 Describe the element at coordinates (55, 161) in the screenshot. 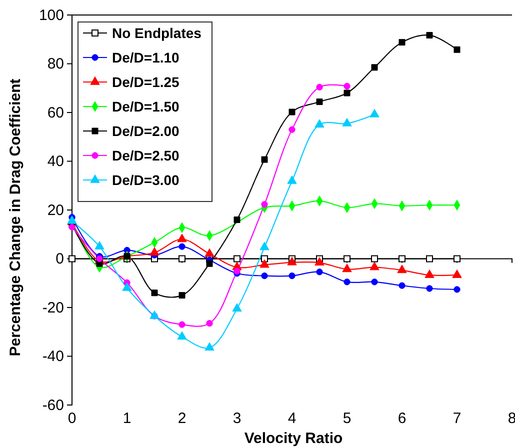

I see `y-tick-label: 40` at that location.